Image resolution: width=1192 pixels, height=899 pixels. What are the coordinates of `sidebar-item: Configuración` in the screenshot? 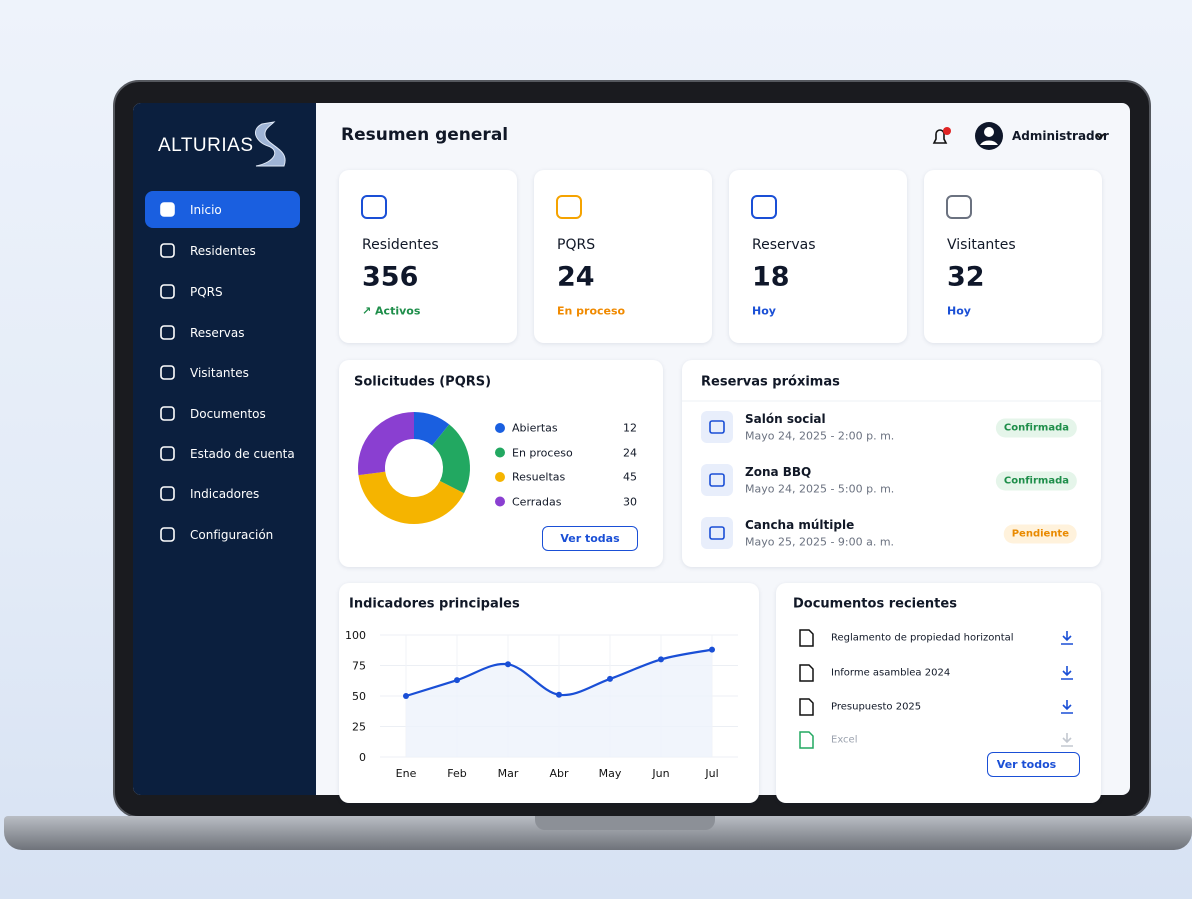 It's located at (232, 535).